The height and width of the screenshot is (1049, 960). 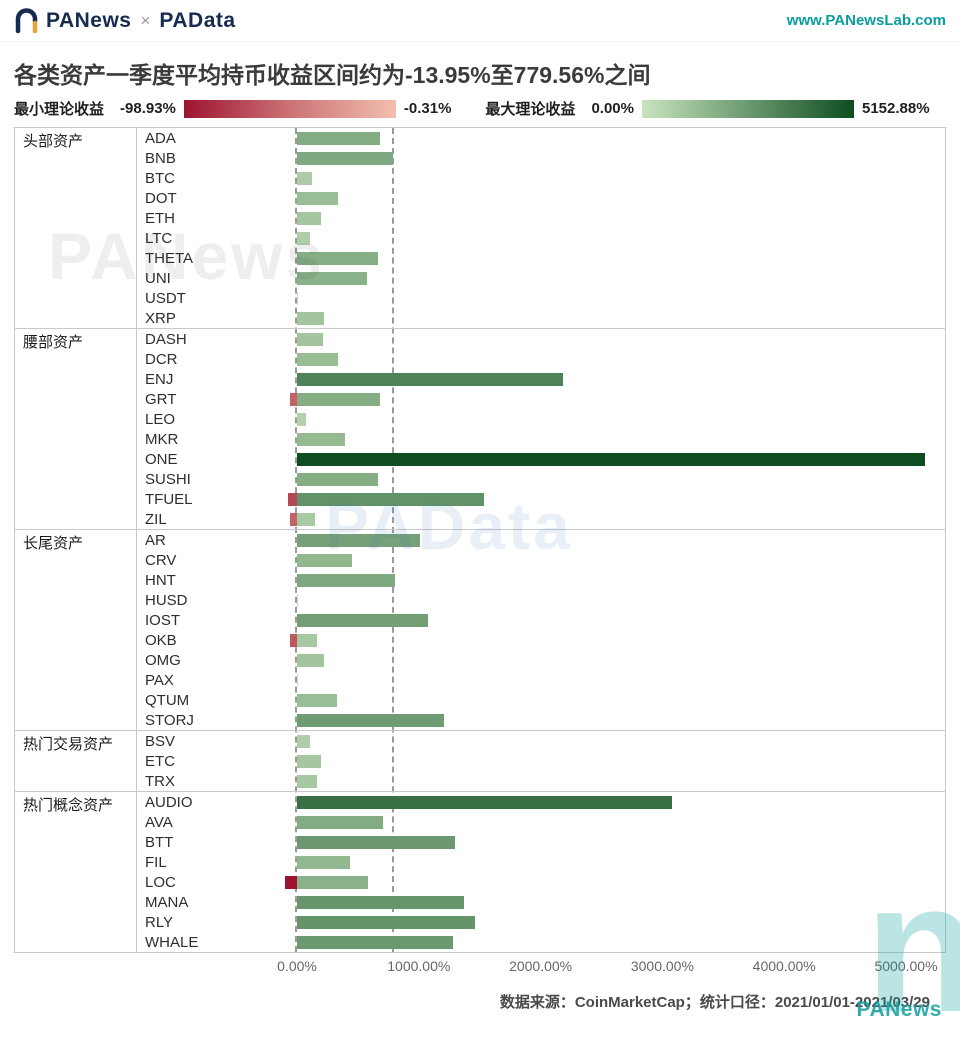 I want to click on legend-min-start-value: -98.93%, so click(x=148, y=108).